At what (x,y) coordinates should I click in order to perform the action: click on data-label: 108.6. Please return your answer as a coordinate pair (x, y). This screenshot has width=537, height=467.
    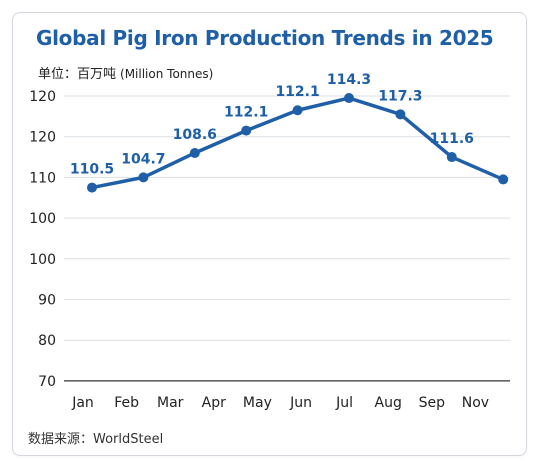
    Looking at the image, I should click on (195, 135).